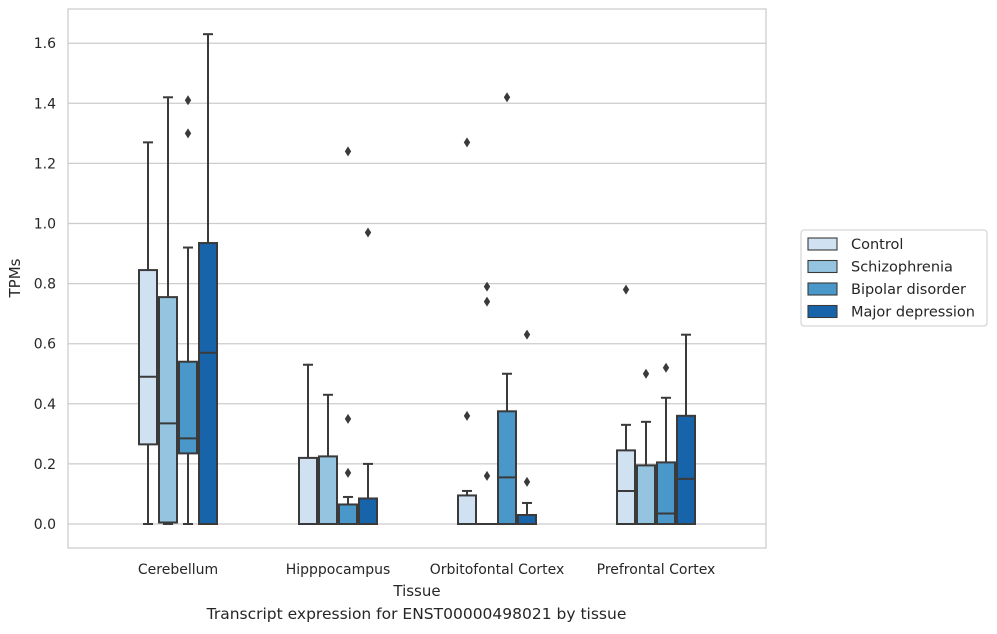 This screenshot has height=634, width=997. Describe the element at coordinates (45, 44) in the screenshot. I see `y-tick-label: 1.6` at that location.